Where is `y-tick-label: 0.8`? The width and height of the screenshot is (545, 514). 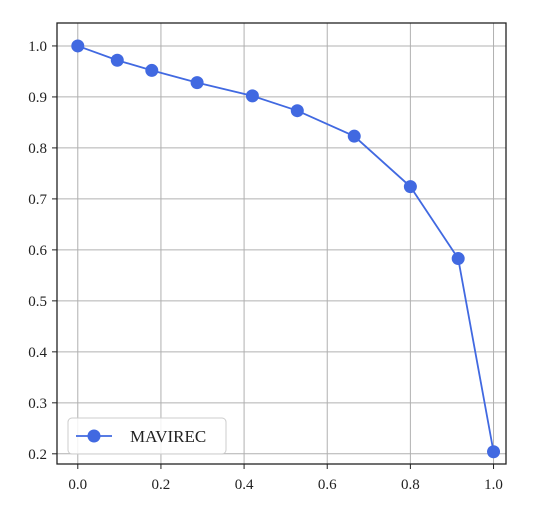 y-tick-label: 0.8 is located at coordinates (37, 149).